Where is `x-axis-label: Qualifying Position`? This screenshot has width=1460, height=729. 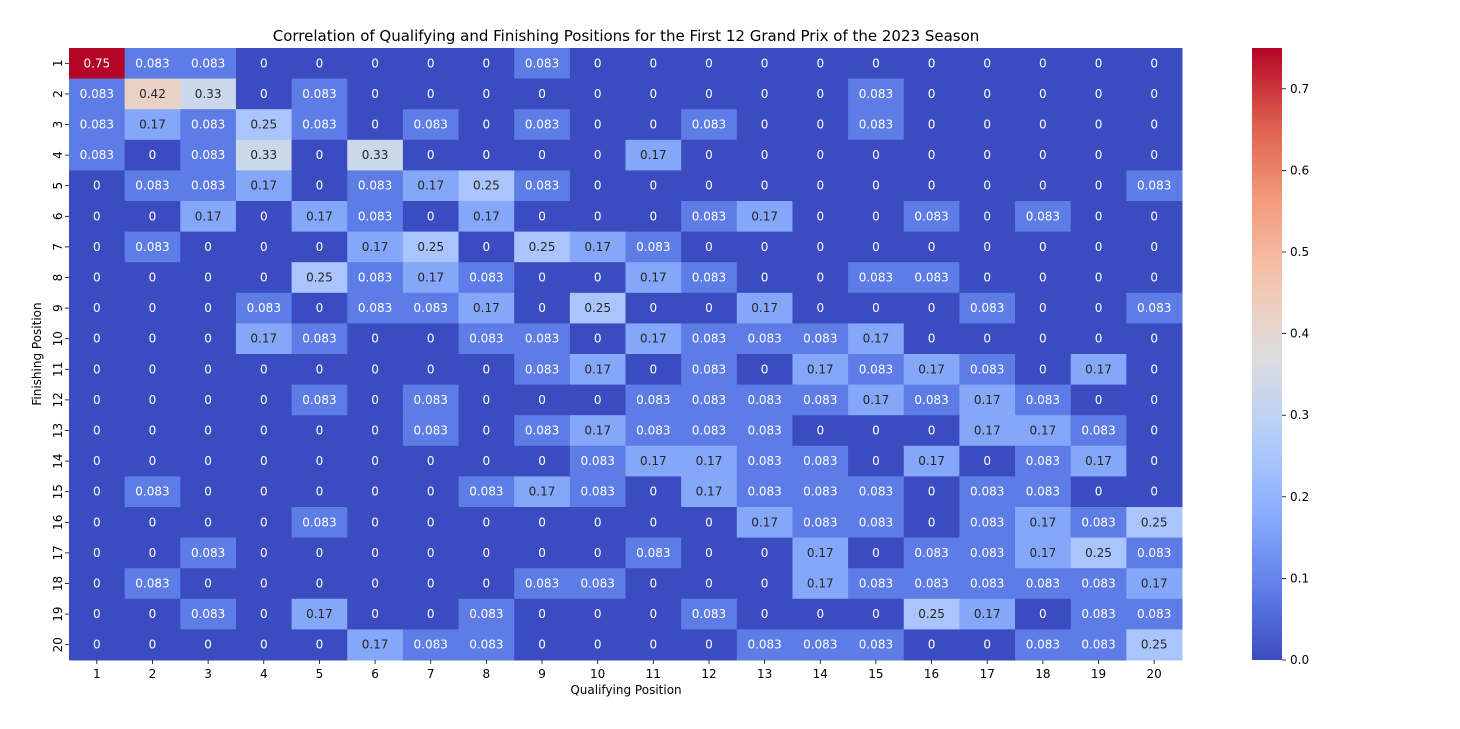
x-axis-label: Qualifying Position is located at coordinates (625, 690).